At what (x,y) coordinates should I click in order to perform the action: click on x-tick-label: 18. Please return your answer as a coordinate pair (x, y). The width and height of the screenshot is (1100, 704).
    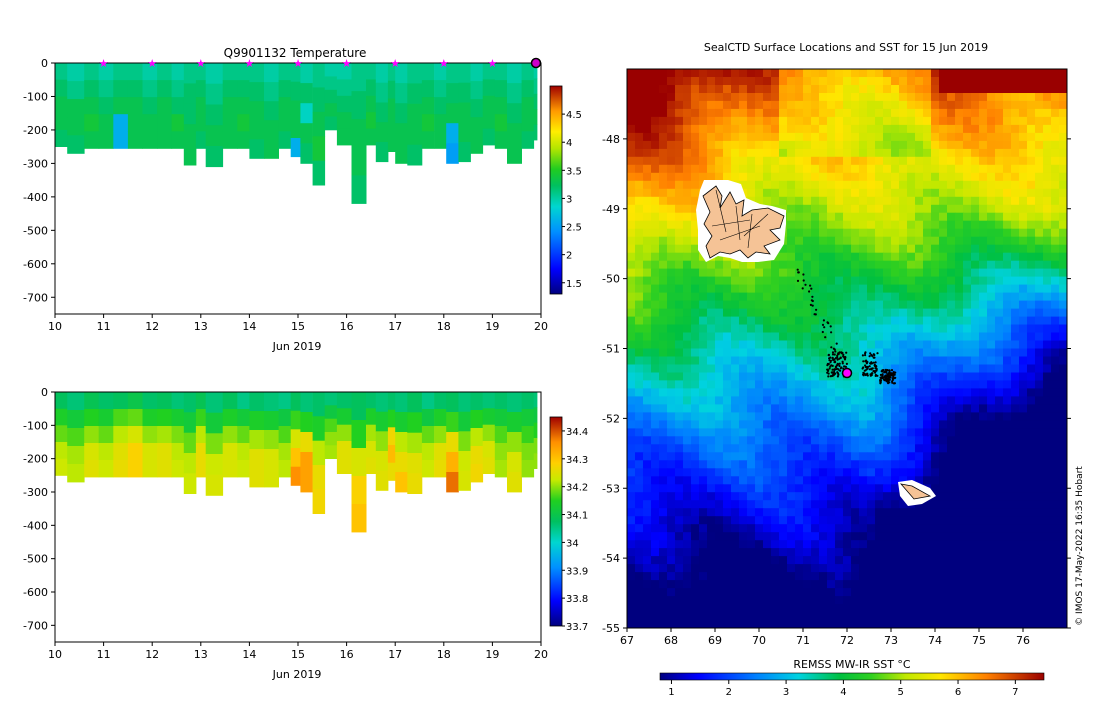
    Looking at the image, I should click on (444, 654).